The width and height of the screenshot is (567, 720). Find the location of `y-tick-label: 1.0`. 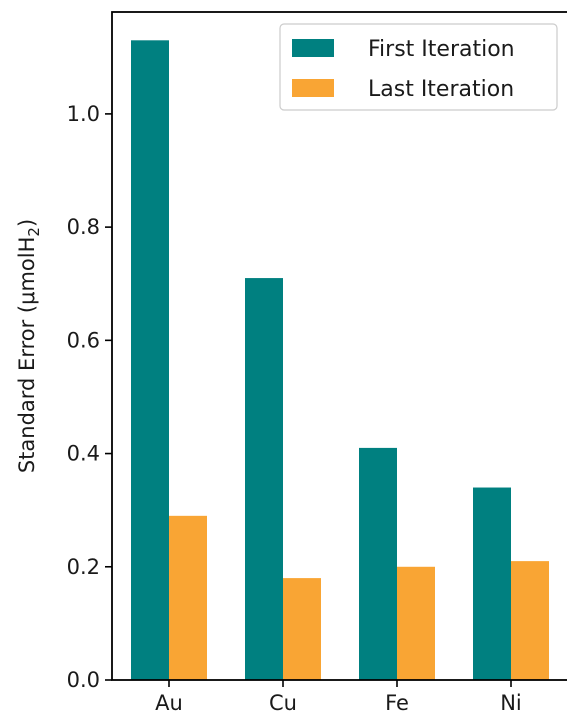

y-tick-label: 1.0 is located at coordinates (83, 114).